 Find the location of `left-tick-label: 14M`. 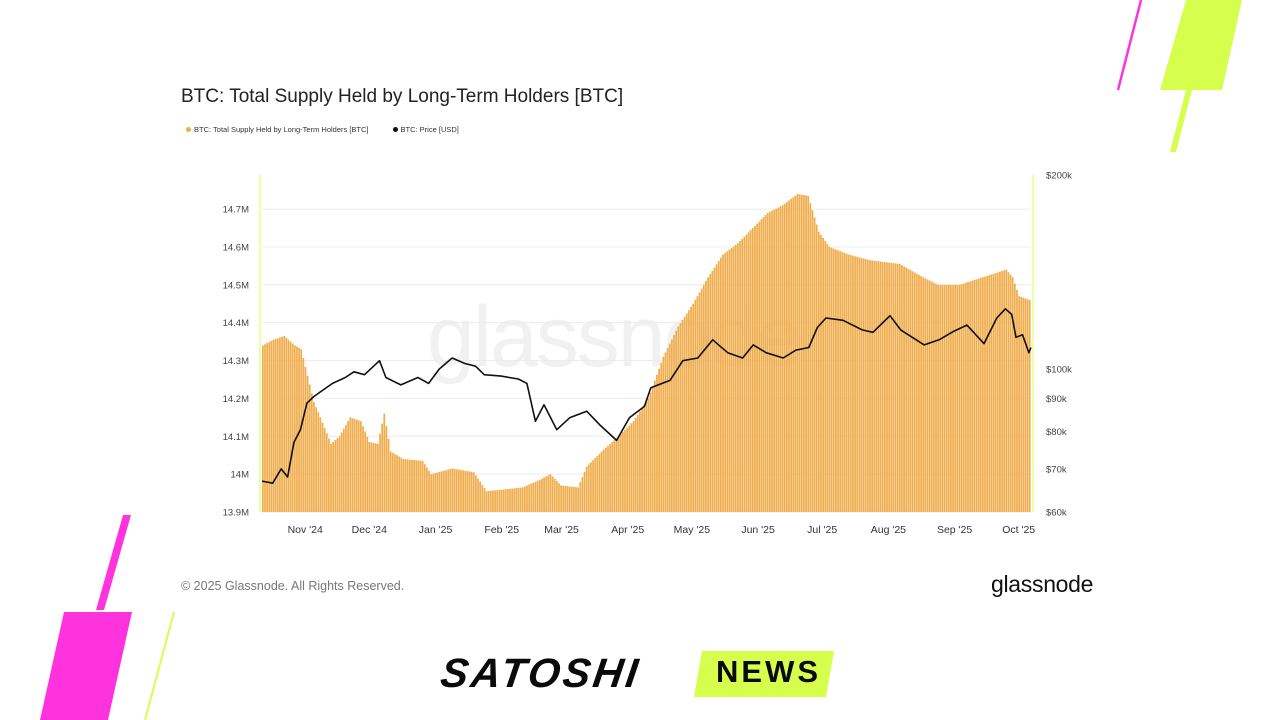

left-tick-label: 14M is located at coordinates (240, 475).